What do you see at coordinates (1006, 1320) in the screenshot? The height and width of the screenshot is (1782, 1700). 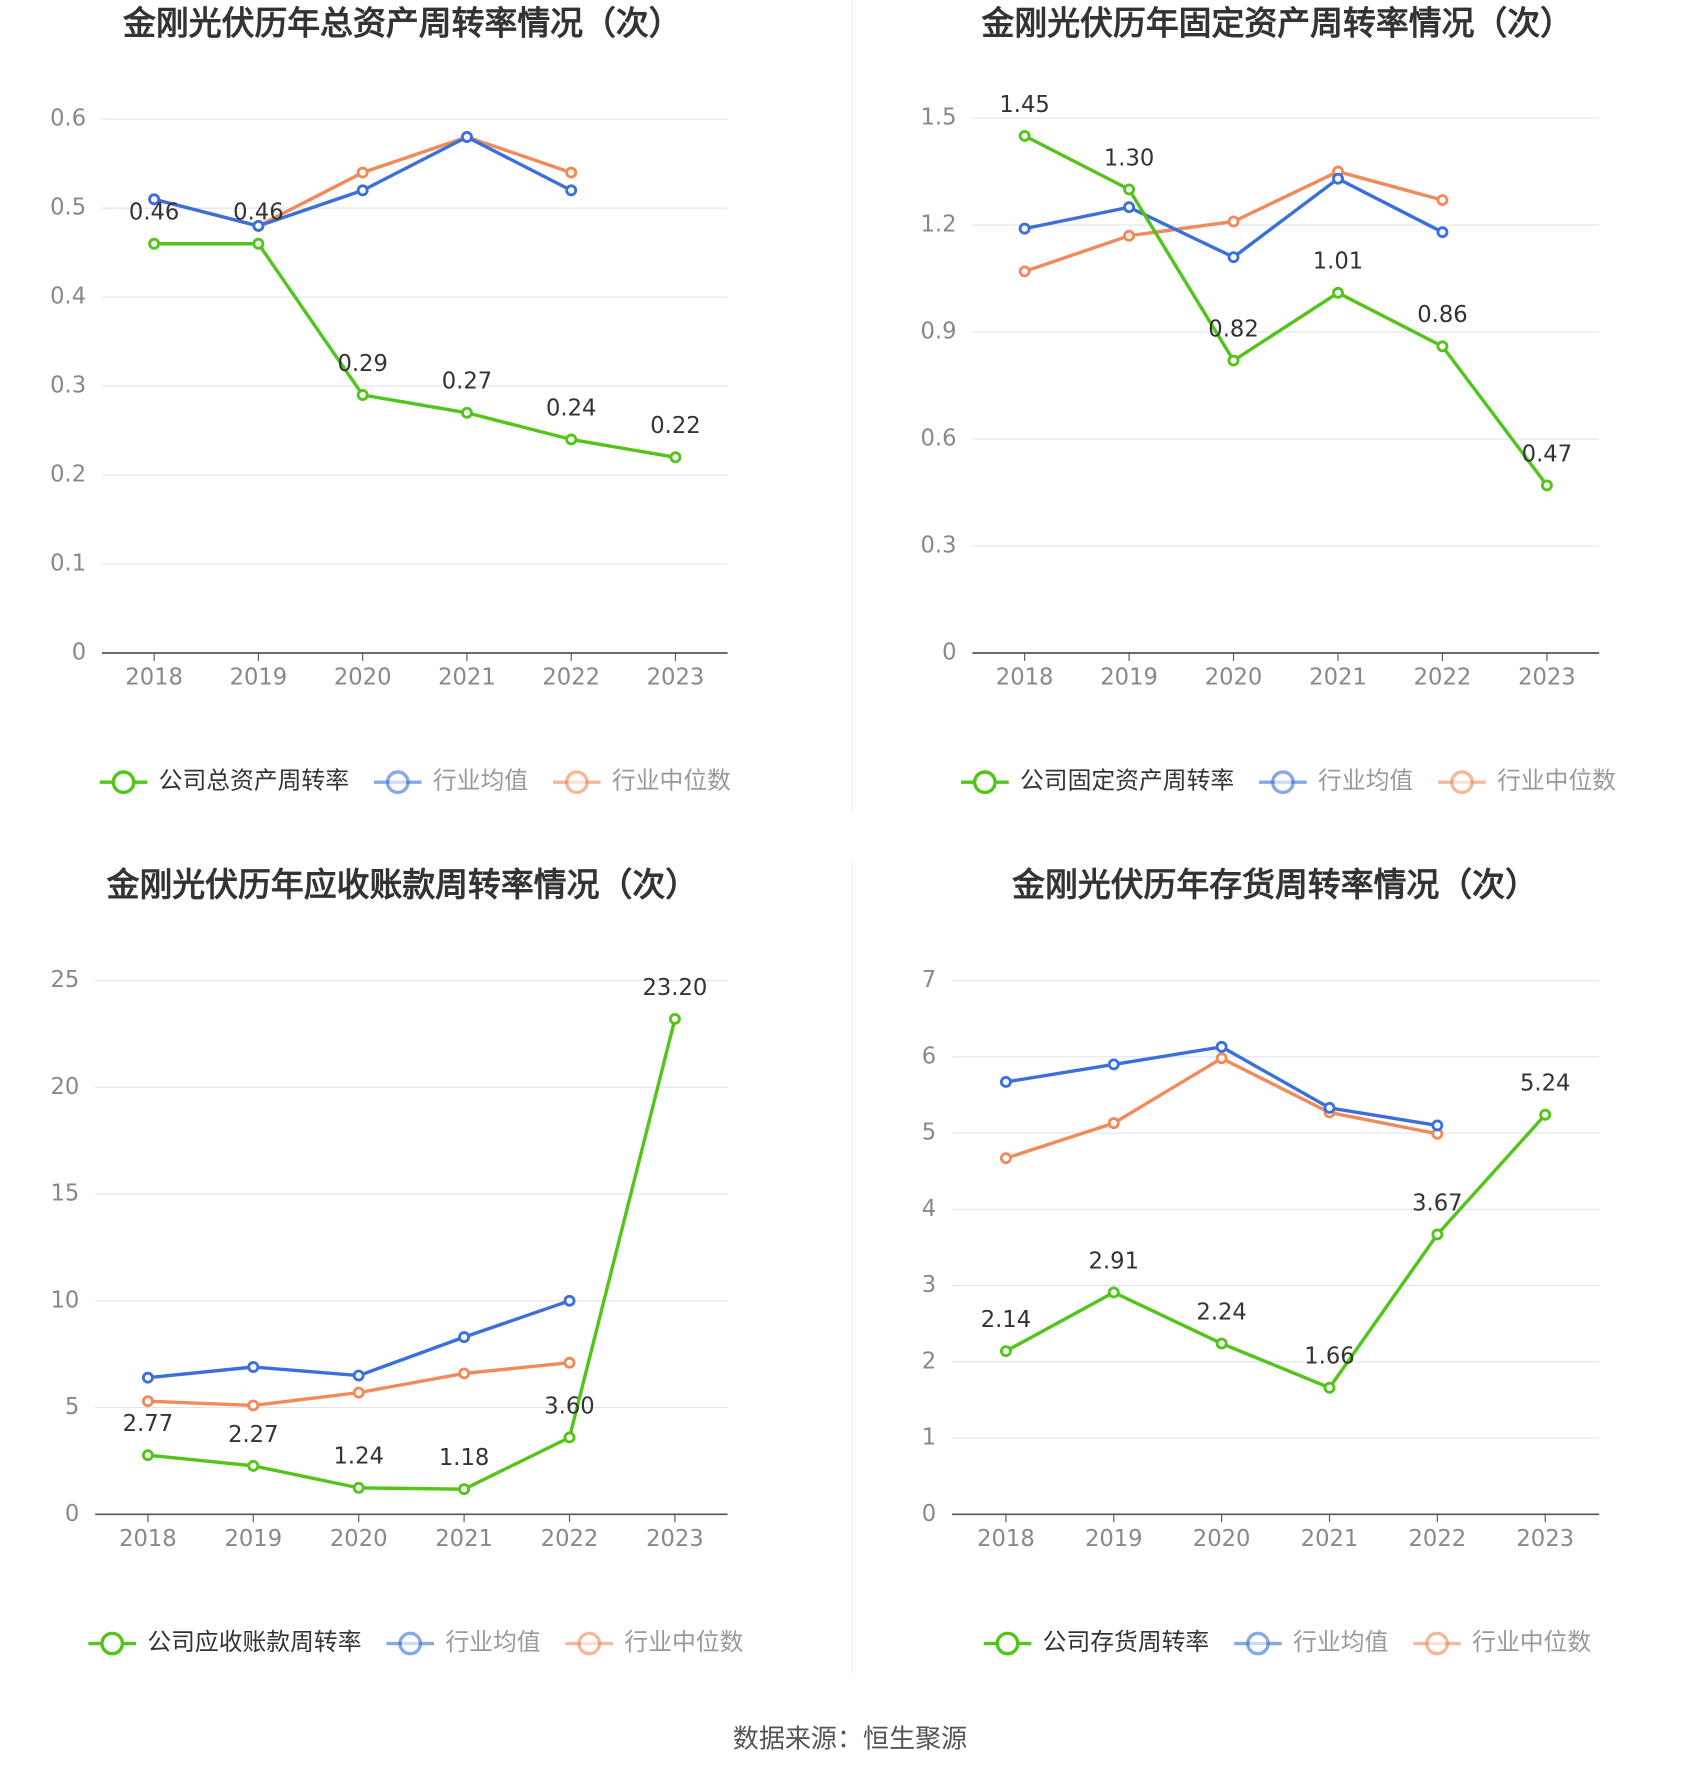 I see `data-label: 2.14` at bounding box center [1006, 1320].